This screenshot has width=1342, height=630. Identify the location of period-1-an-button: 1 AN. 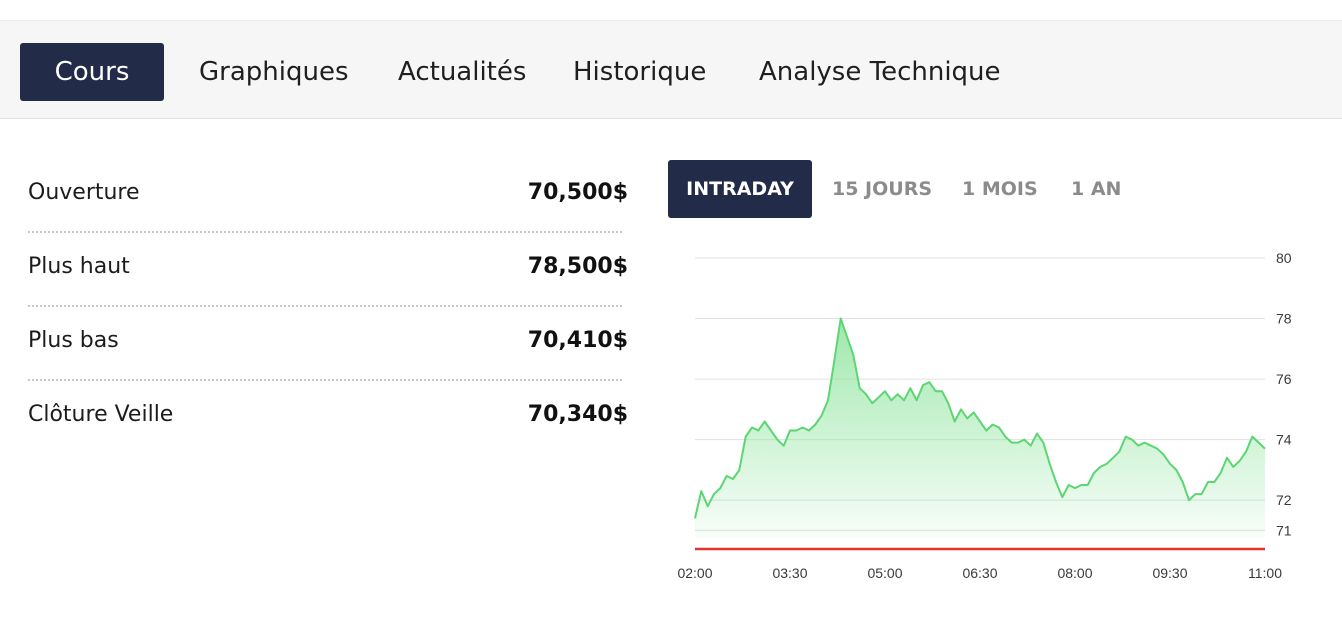
(1096, 189).